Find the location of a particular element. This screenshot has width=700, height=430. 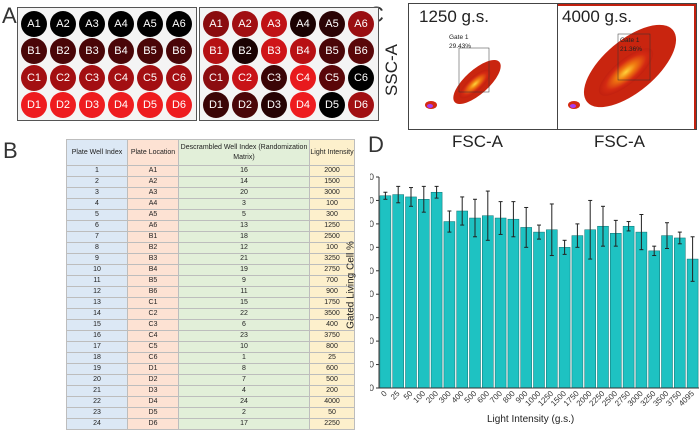

gate-label-4000: Gate 1 is located at coordinates (630, 40).